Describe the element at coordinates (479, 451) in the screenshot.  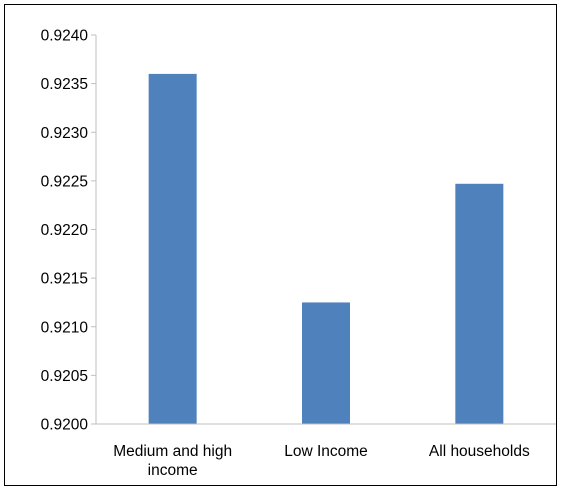
I see `x-category-label: All households` at that location.